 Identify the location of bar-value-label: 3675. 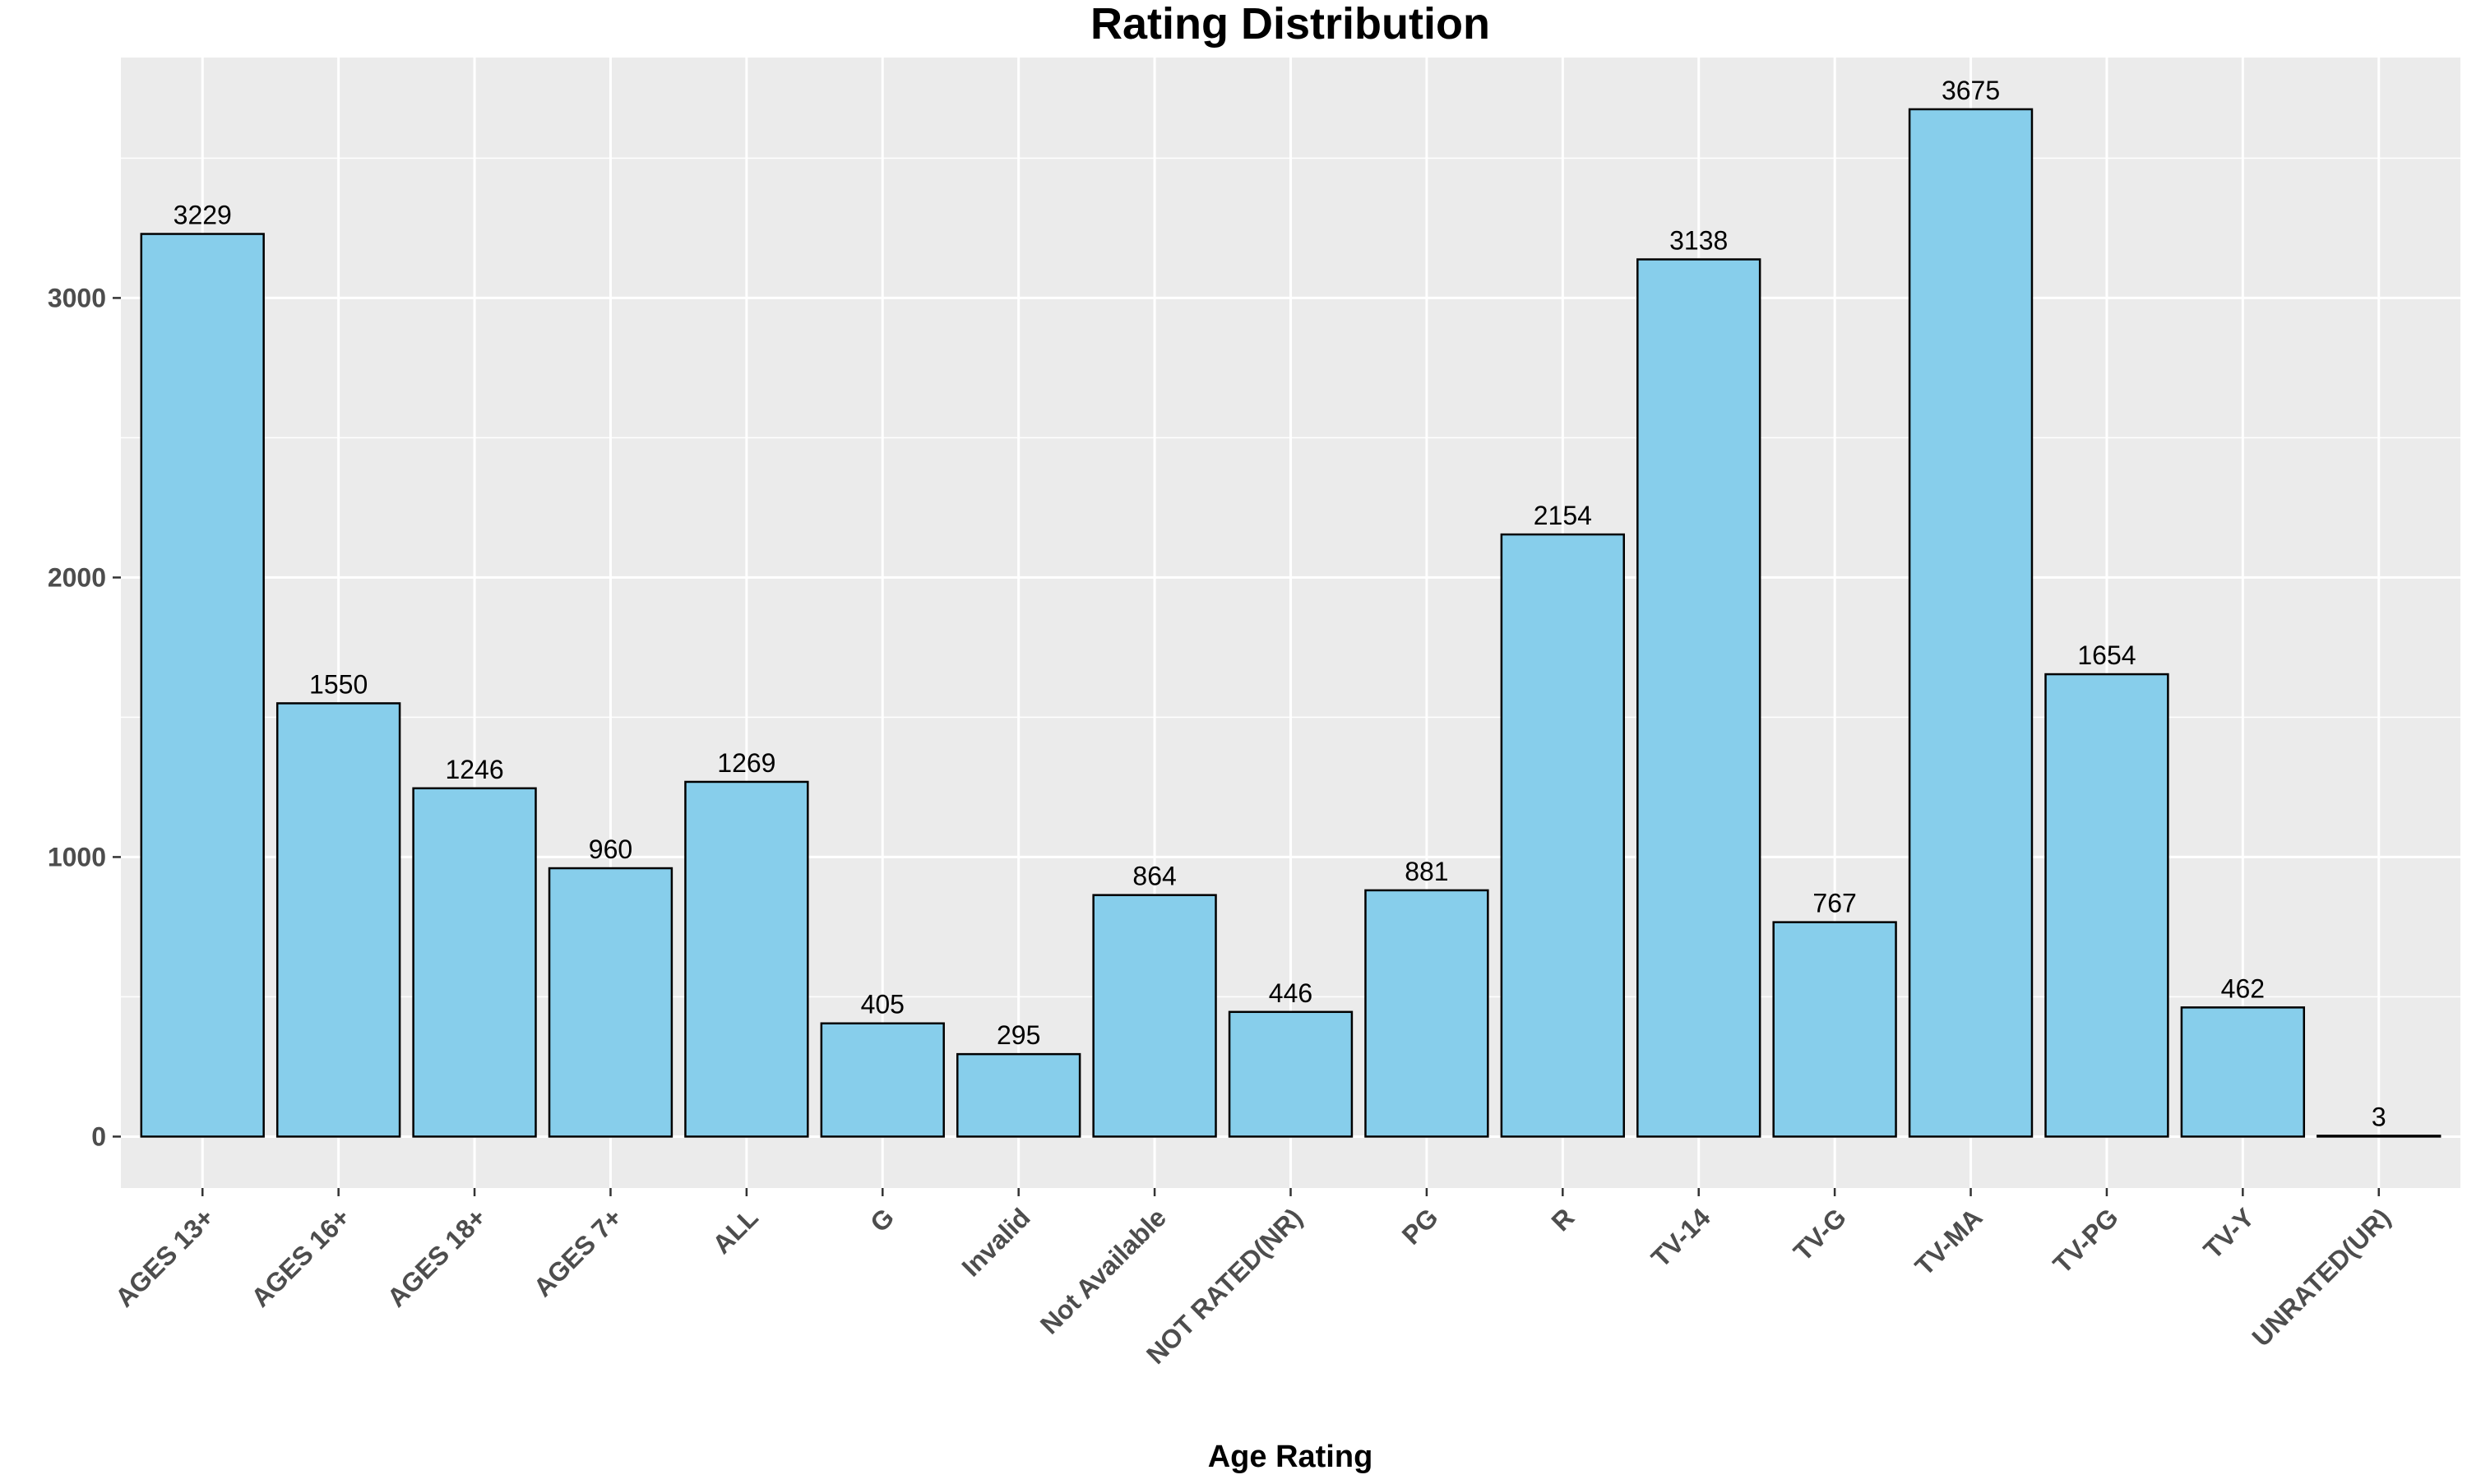
(1971, 91).